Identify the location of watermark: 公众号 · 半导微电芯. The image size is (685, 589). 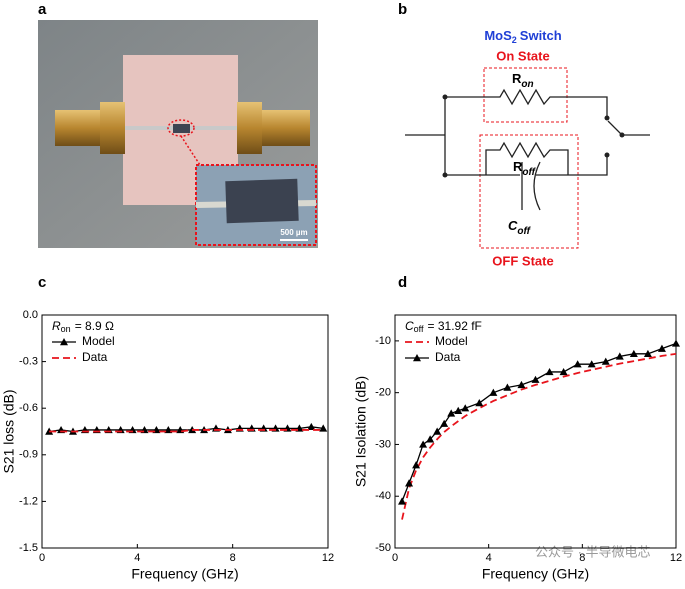
(593, 551).